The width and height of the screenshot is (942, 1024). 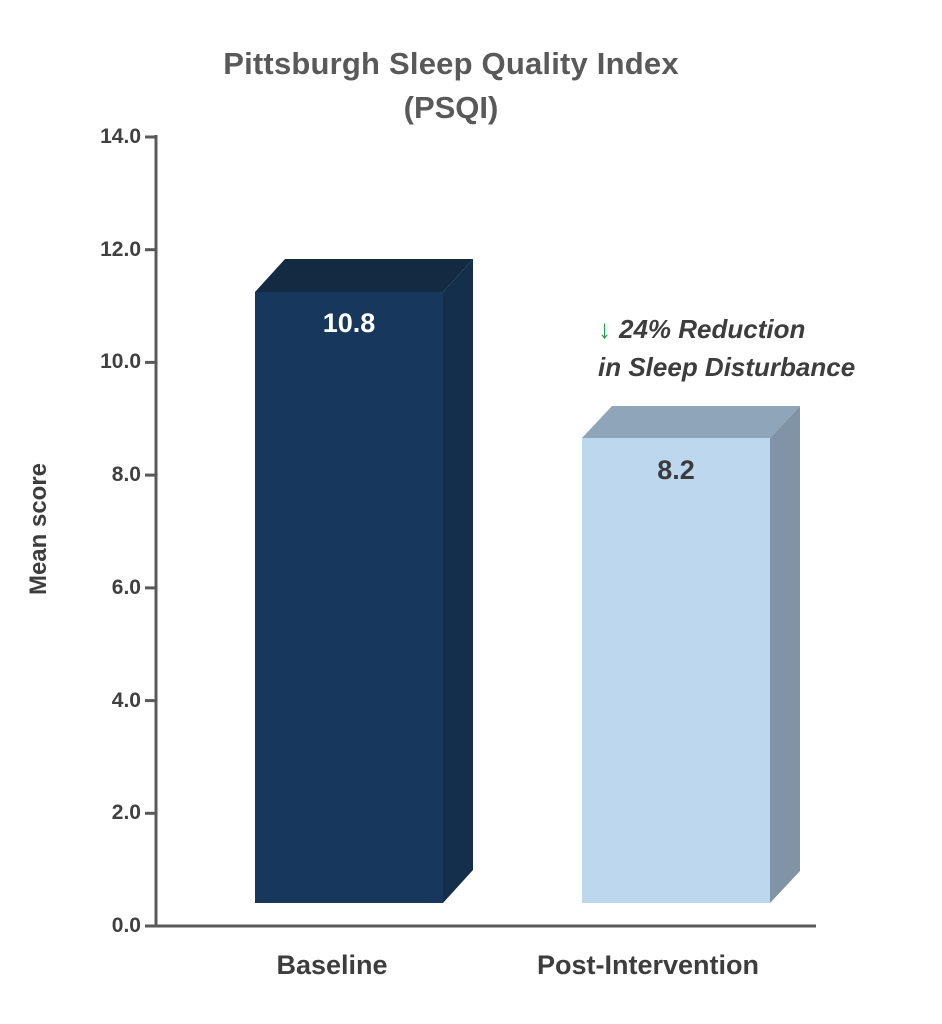 What do you see at coordinates (150, 531) in the screenshot?
I see `y-axis-ticks` at bounding box center [150, 531].